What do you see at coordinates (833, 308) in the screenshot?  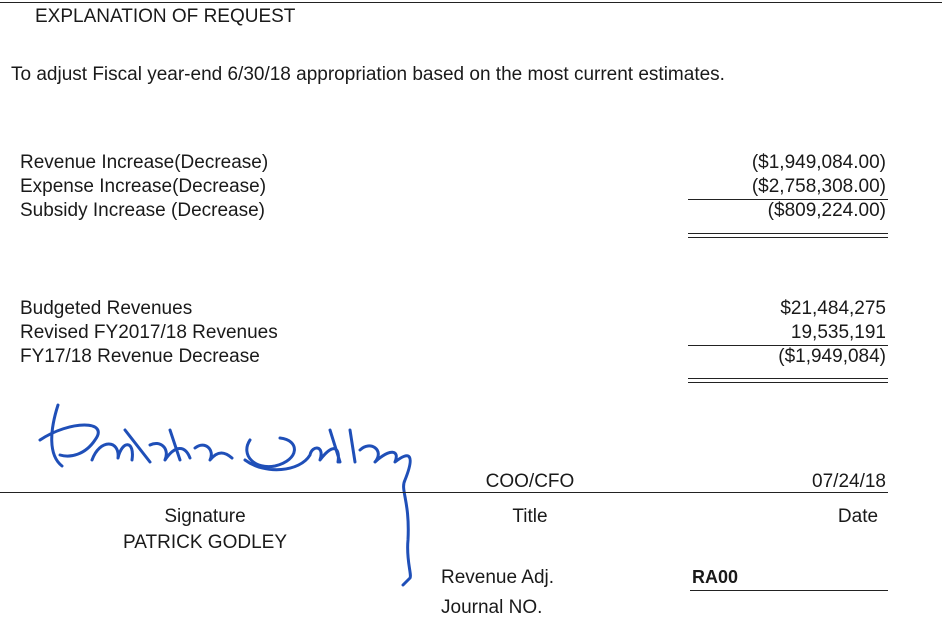 I see `row-value: $21,484,275` at bounding box center [833, 308].